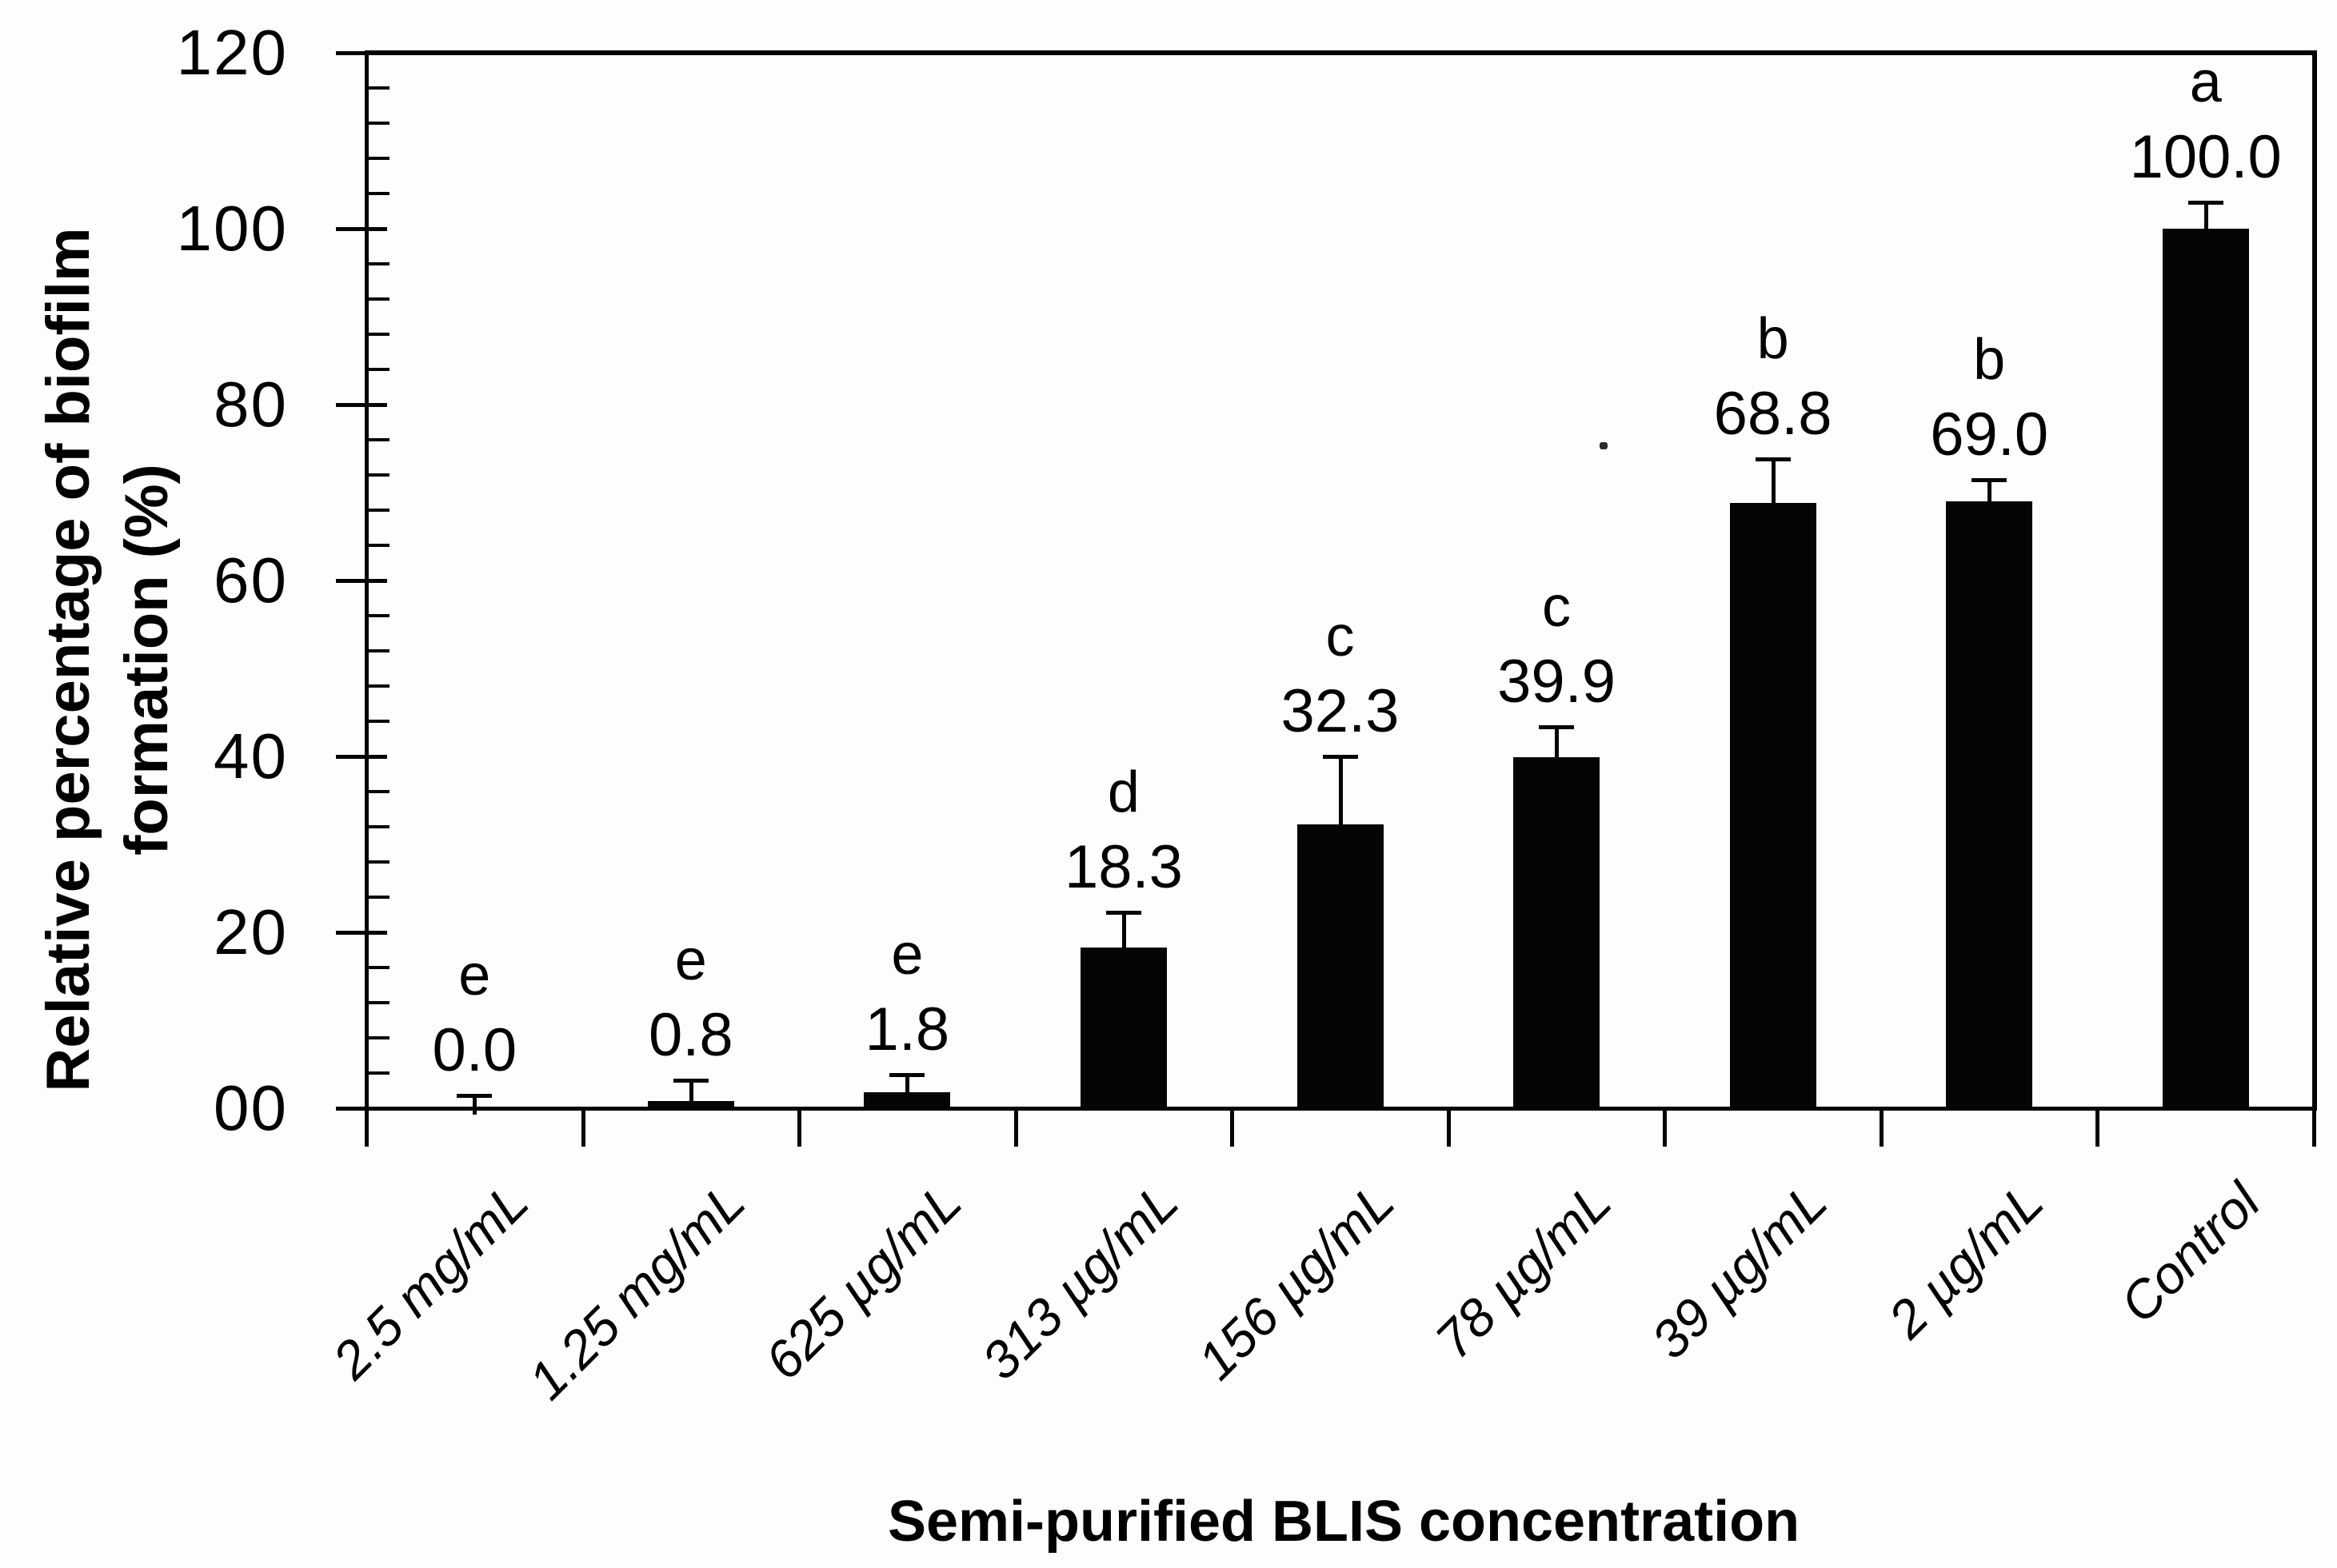 The image size is (2337, 1568). I want to click on y-tick-label: 40, so click(251, 756).